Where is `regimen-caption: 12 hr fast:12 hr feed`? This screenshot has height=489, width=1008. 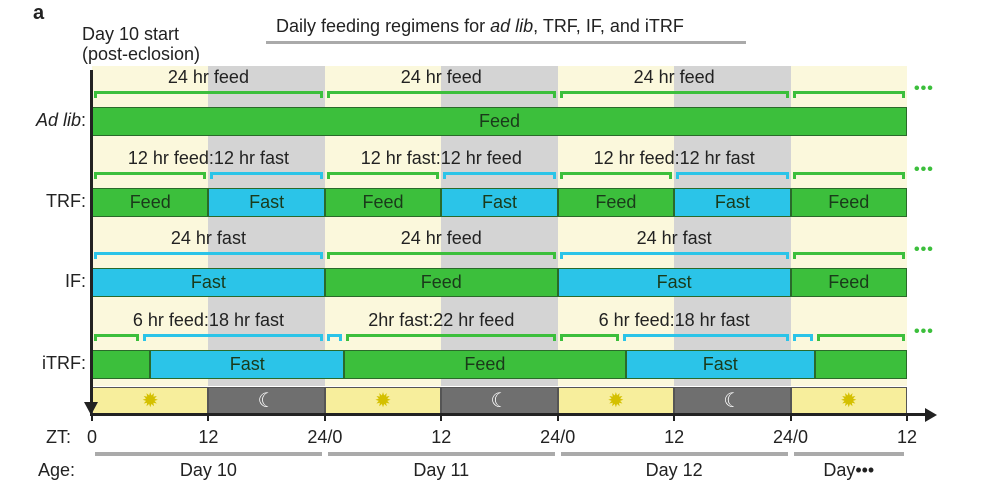
regimen-caption: 12 hr fast:12 hr feed is located at coordinates (441, 158).